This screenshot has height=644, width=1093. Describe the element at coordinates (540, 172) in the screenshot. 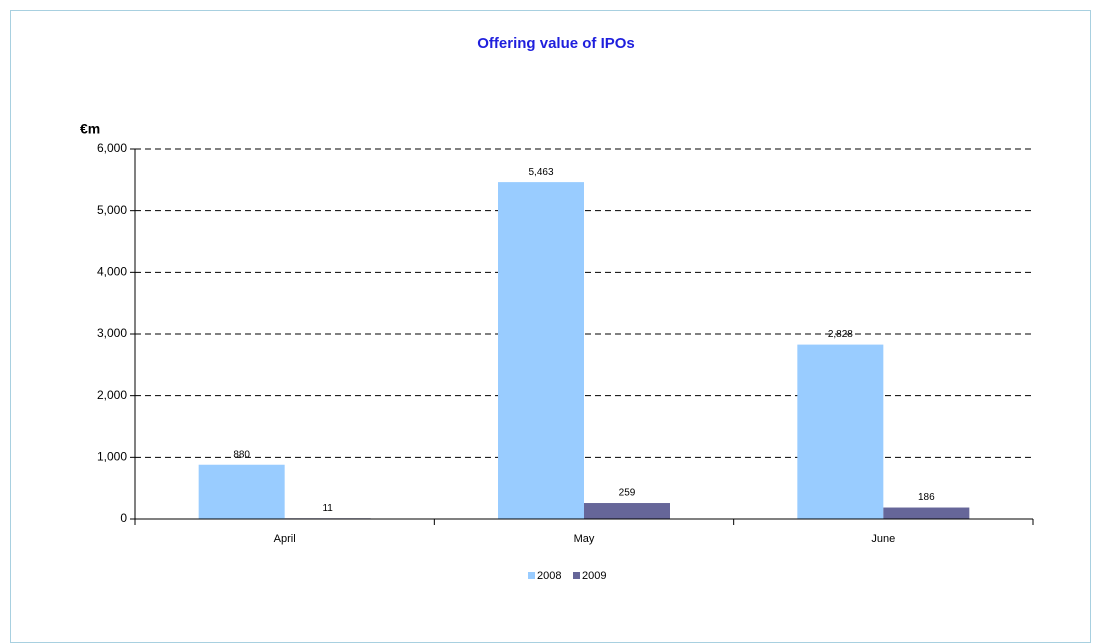

I see `data-label: 5,463` at that location.